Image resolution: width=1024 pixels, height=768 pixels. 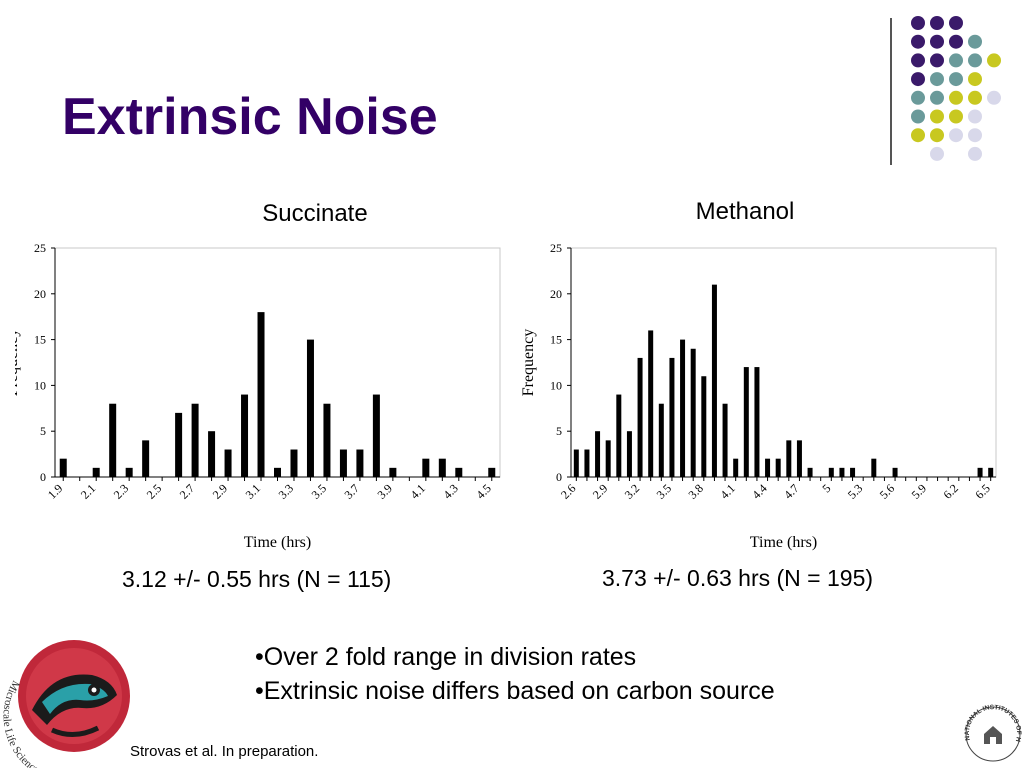 I want to click on x-tick-label: 2.6, so click(x=568, y=491).